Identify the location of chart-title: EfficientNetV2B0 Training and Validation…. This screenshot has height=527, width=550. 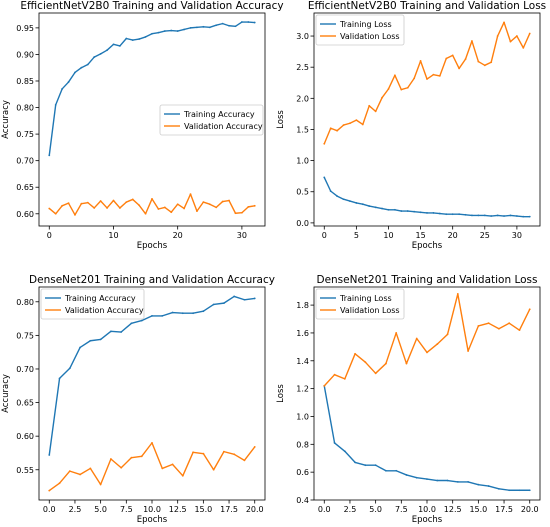
(151, 6).